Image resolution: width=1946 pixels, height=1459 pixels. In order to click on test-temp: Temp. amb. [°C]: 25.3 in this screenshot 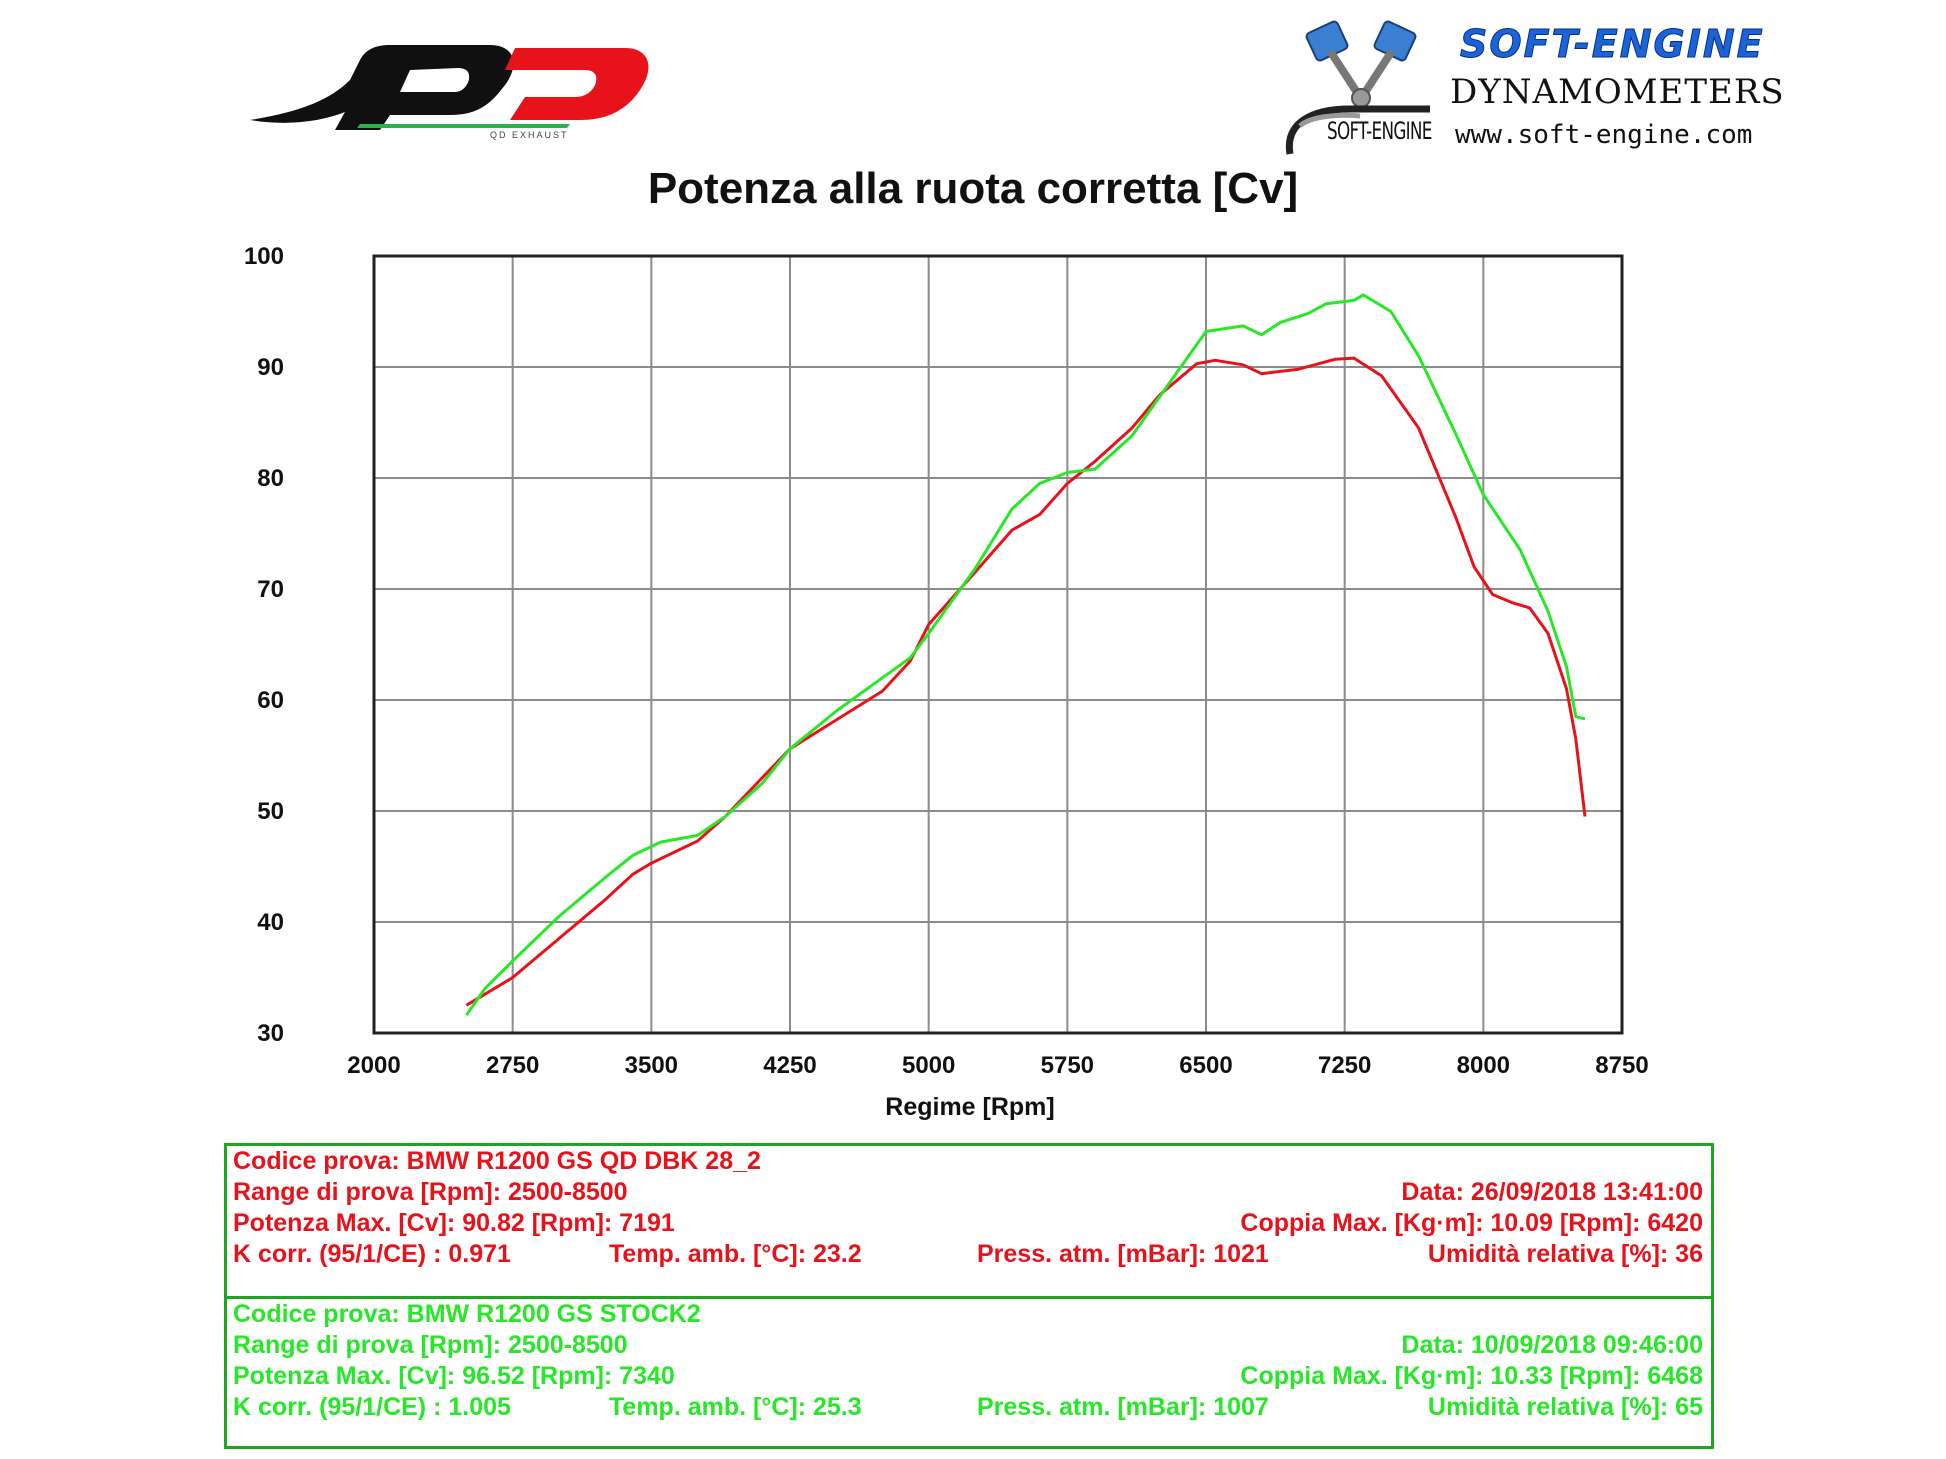, I will do `click(735, 1407)`.